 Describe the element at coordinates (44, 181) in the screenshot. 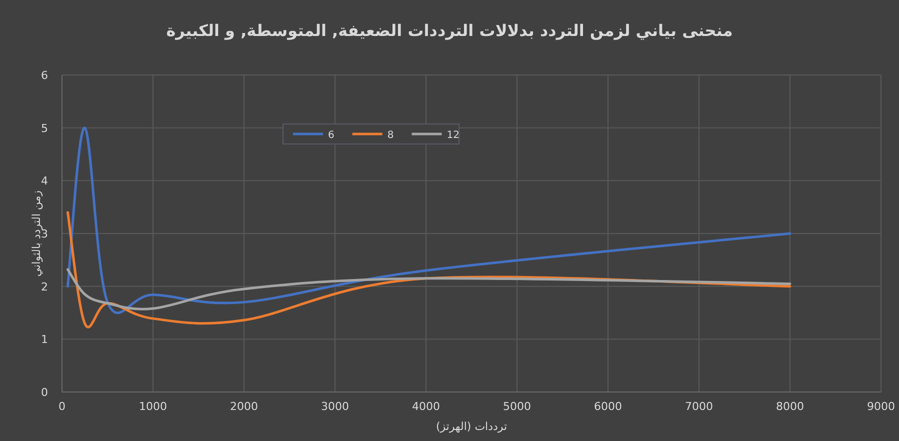

I see `y-tick-label: 4` at that location.